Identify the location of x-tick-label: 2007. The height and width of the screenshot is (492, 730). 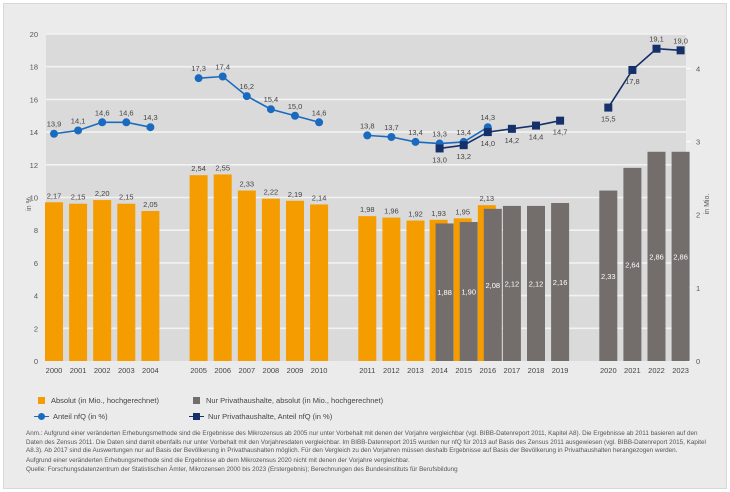
(246, 370).